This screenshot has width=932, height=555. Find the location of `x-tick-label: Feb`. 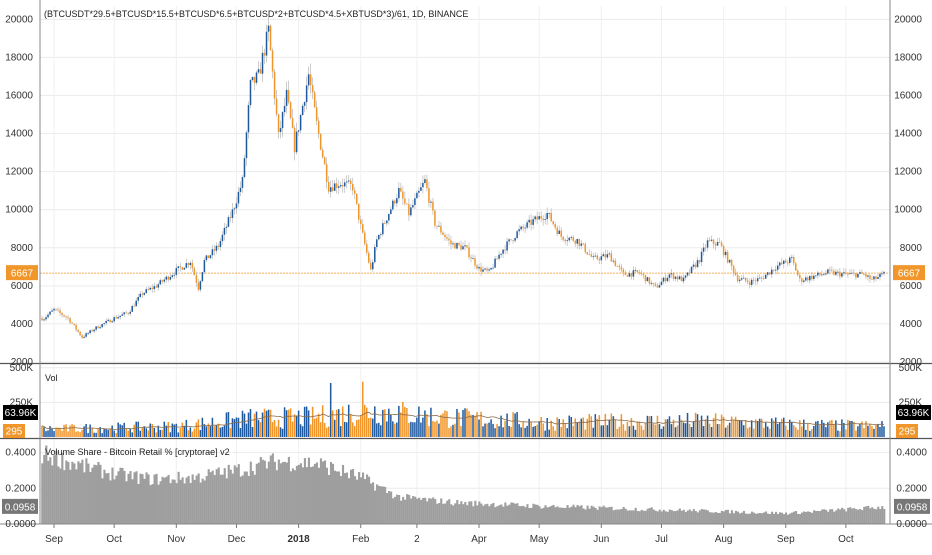

x-tick-label: Feb is located at coordinates (361, 539).